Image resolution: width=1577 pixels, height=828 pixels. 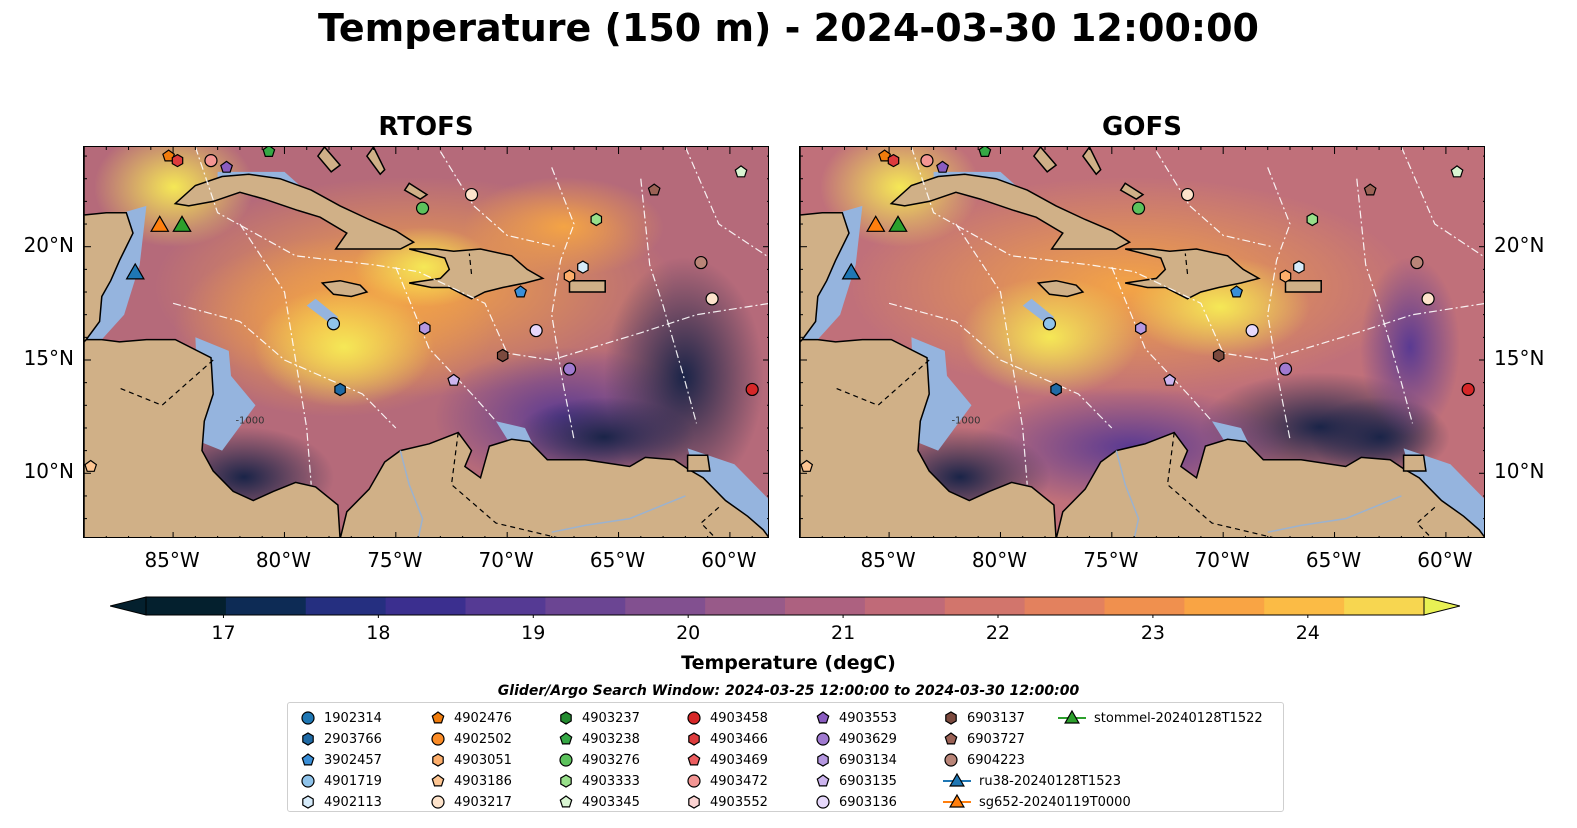 I want to click on landmass-bahamas2, so click(x=1091, y=161).